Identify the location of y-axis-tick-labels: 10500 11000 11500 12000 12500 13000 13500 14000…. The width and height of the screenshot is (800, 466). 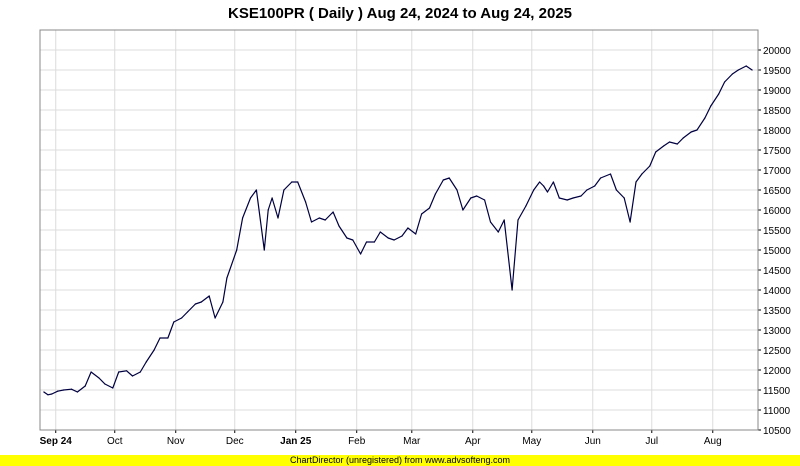
(774, 241).